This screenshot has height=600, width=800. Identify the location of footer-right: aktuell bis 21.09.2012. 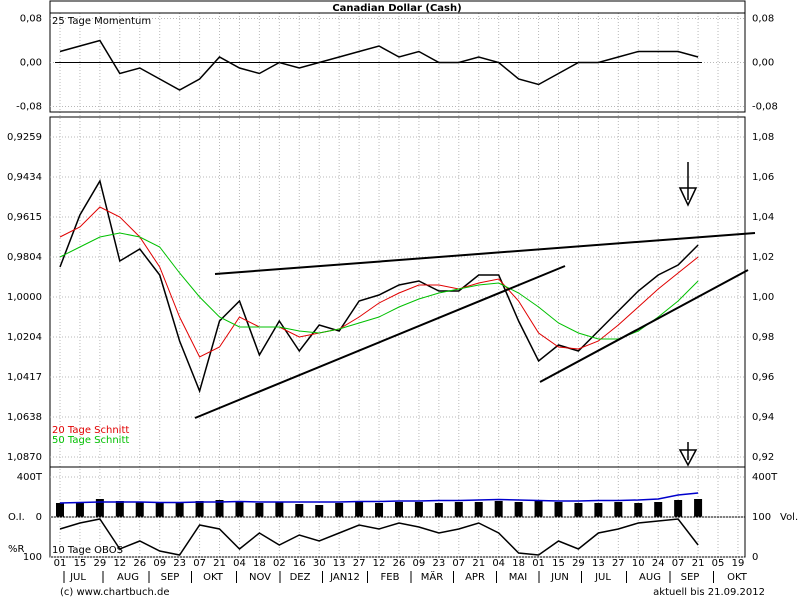
(709, 592).